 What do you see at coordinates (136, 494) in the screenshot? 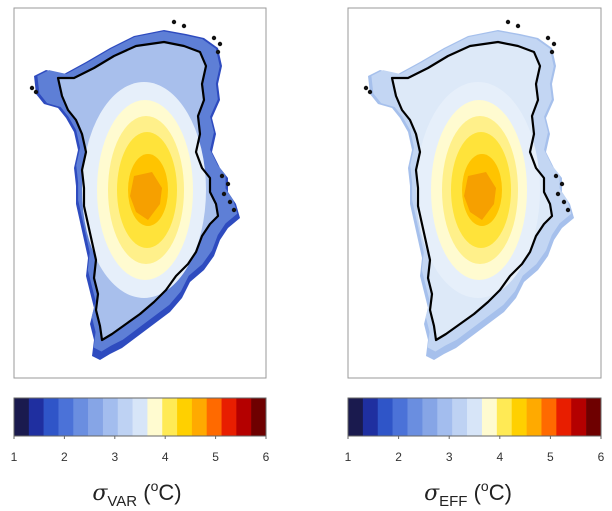
I see `colorbar-label: σVAR (oC)` at bounding box center [136, 494].